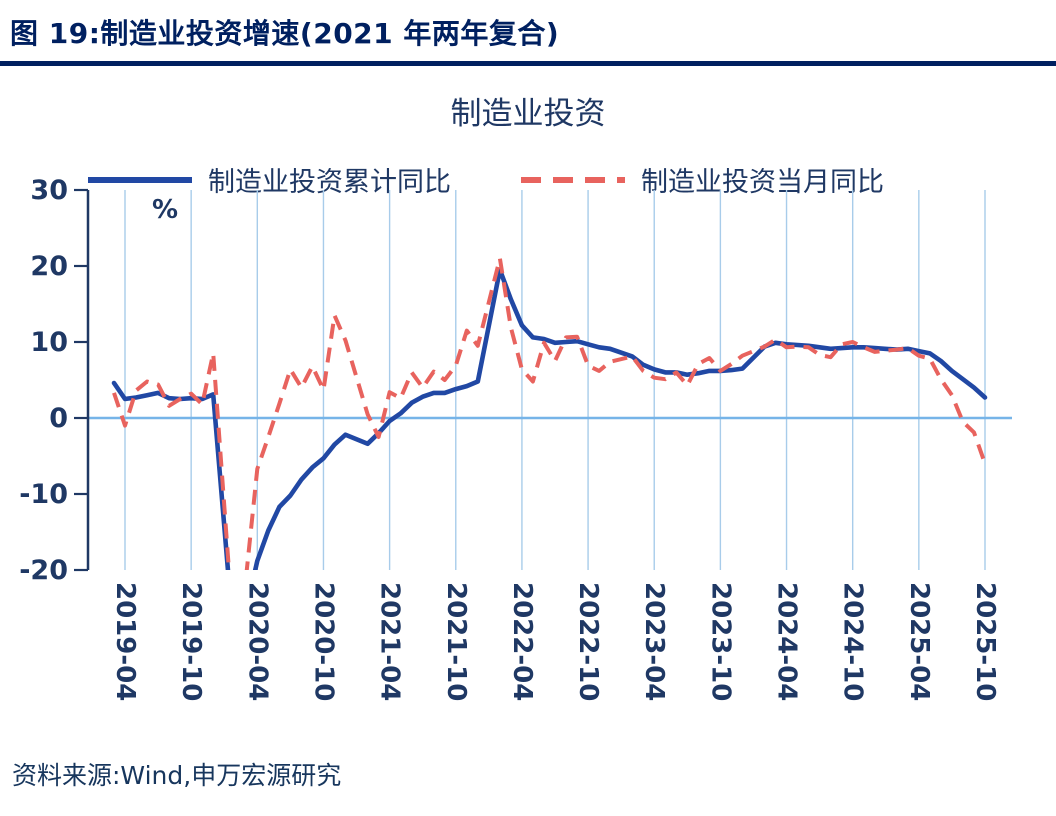 This screenshot has width=1056, height=816. What do you see at coordinates (919, 641) in the screenshot?
I see `x-axis-label: 2025-04` at bounding box center [919, 641].